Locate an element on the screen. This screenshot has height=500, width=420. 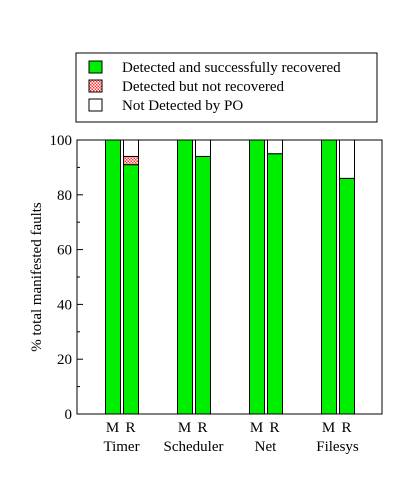
category-label-timer: Timer is located at coordinates (121, 447).